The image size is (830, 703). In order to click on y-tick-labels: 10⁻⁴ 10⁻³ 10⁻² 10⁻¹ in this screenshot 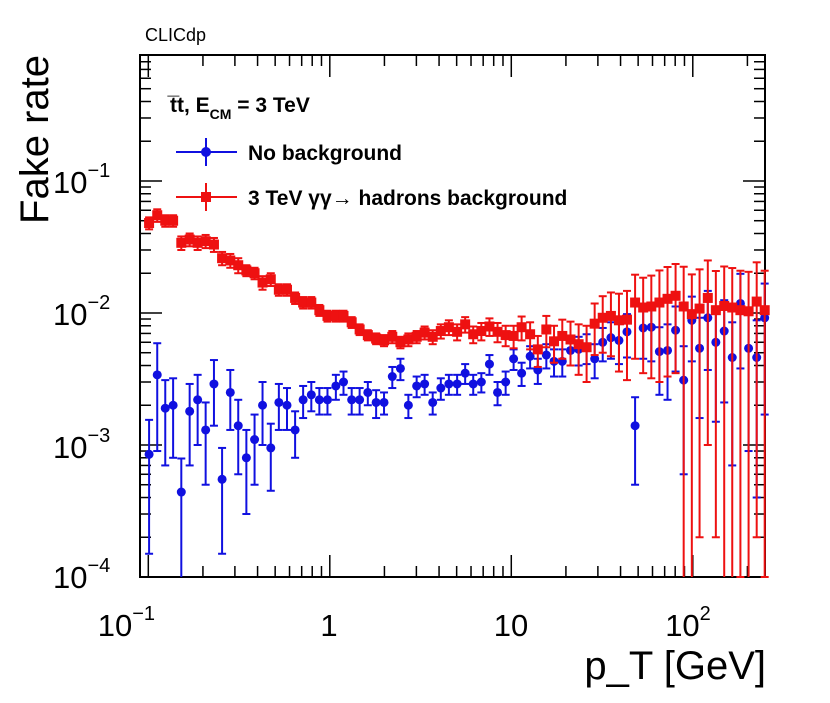, I will do `click(81, 377)`.